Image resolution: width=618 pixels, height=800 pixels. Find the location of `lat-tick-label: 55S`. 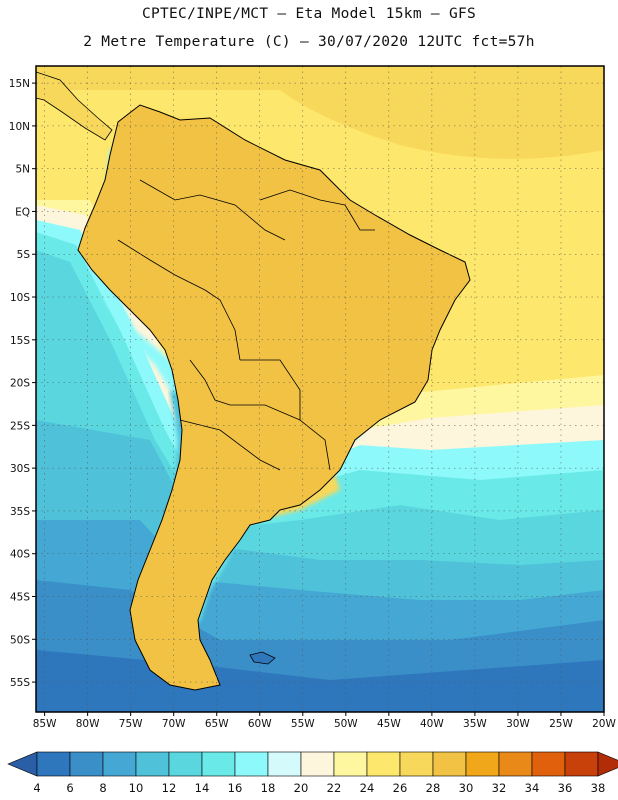

lat-tick-label: 55S is located at coordinates (20, 683).